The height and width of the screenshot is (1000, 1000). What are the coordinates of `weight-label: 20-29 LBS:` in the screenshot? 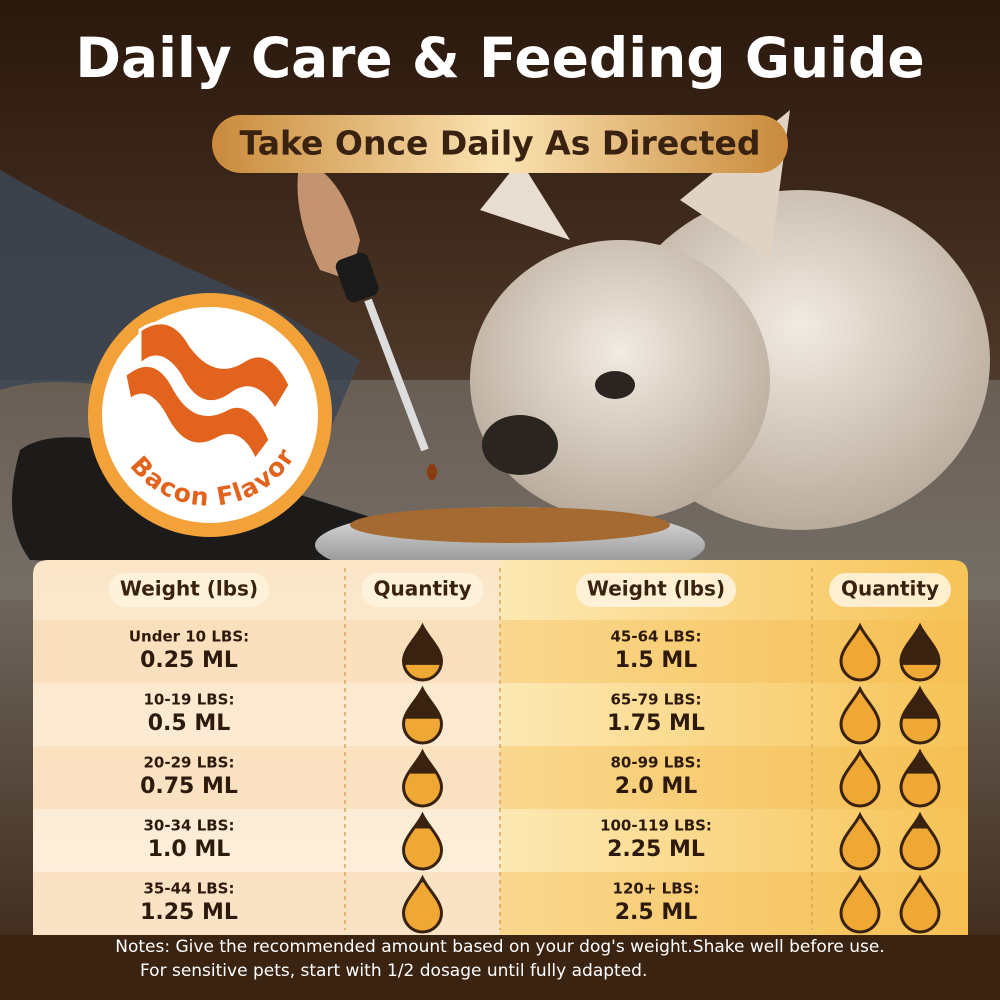 It's located at (189, 763).